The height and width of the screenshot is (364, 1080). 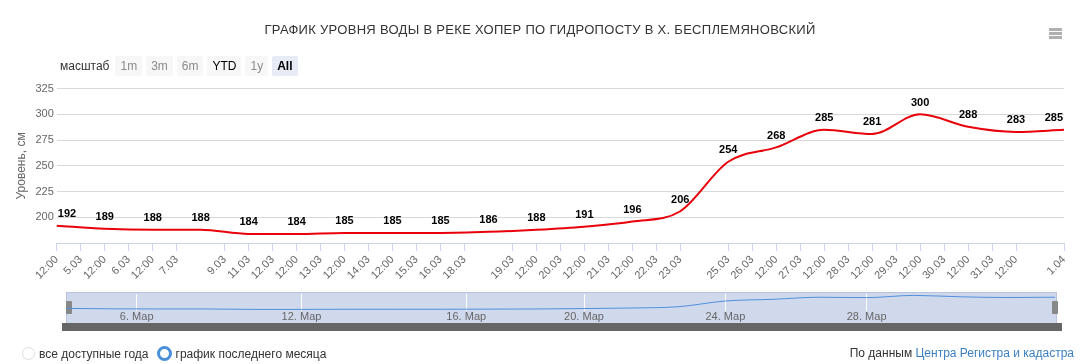 I want to click on text: YTD, so click(x=224, y=66).